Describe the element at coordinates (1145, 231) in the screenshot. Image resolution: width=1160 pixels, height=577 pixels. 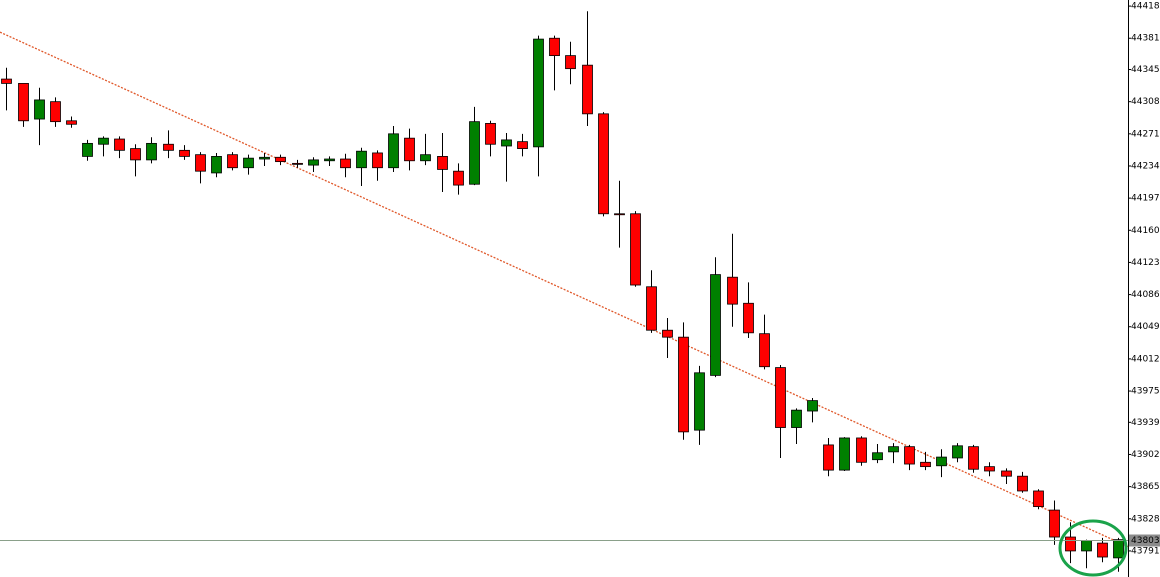
I see `y-tick-label: 44160.` at that location.